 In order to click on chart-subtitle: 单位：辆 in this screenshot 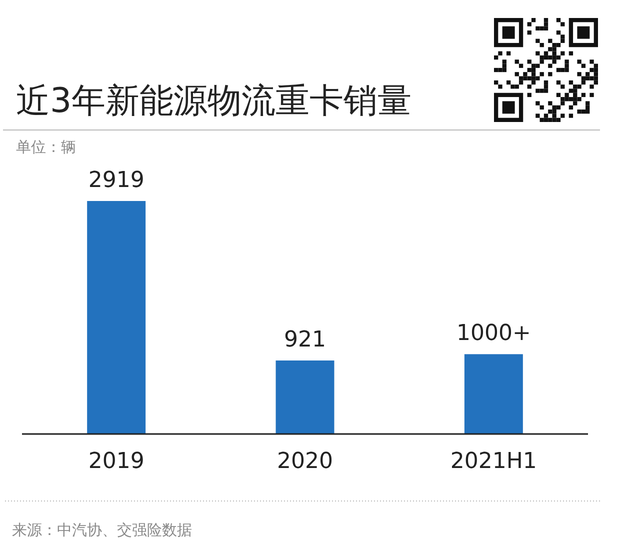, I will do `click(46, 147)`.